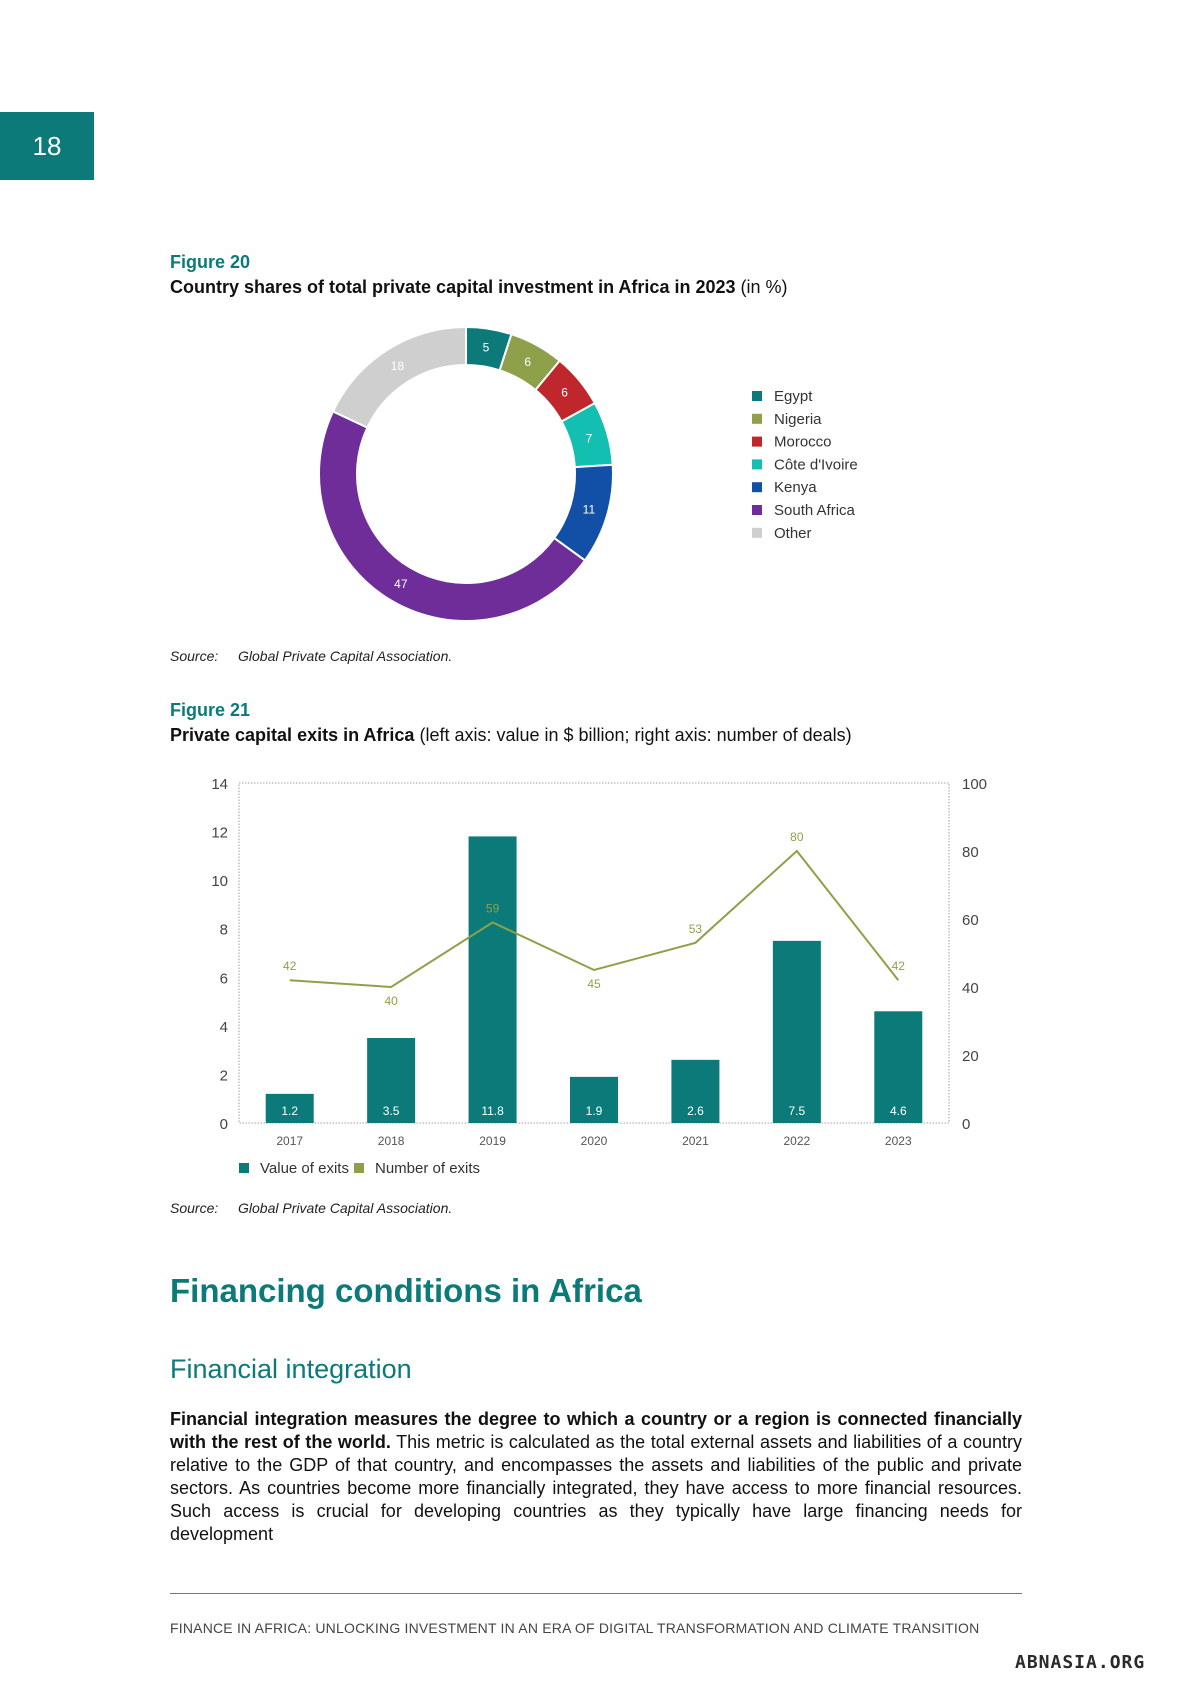  I want to click on bar-2017, so click(289, 1108).